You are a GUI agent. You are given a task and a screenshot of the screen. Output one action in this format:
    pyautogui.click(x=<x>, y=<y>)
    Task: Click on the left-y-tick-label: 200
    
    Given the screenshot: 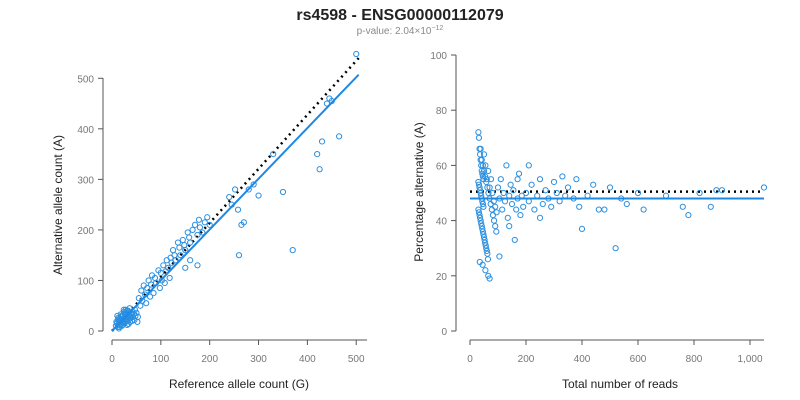 What is the action you would take?
    pyautogui.click(x=85, y=231)
    